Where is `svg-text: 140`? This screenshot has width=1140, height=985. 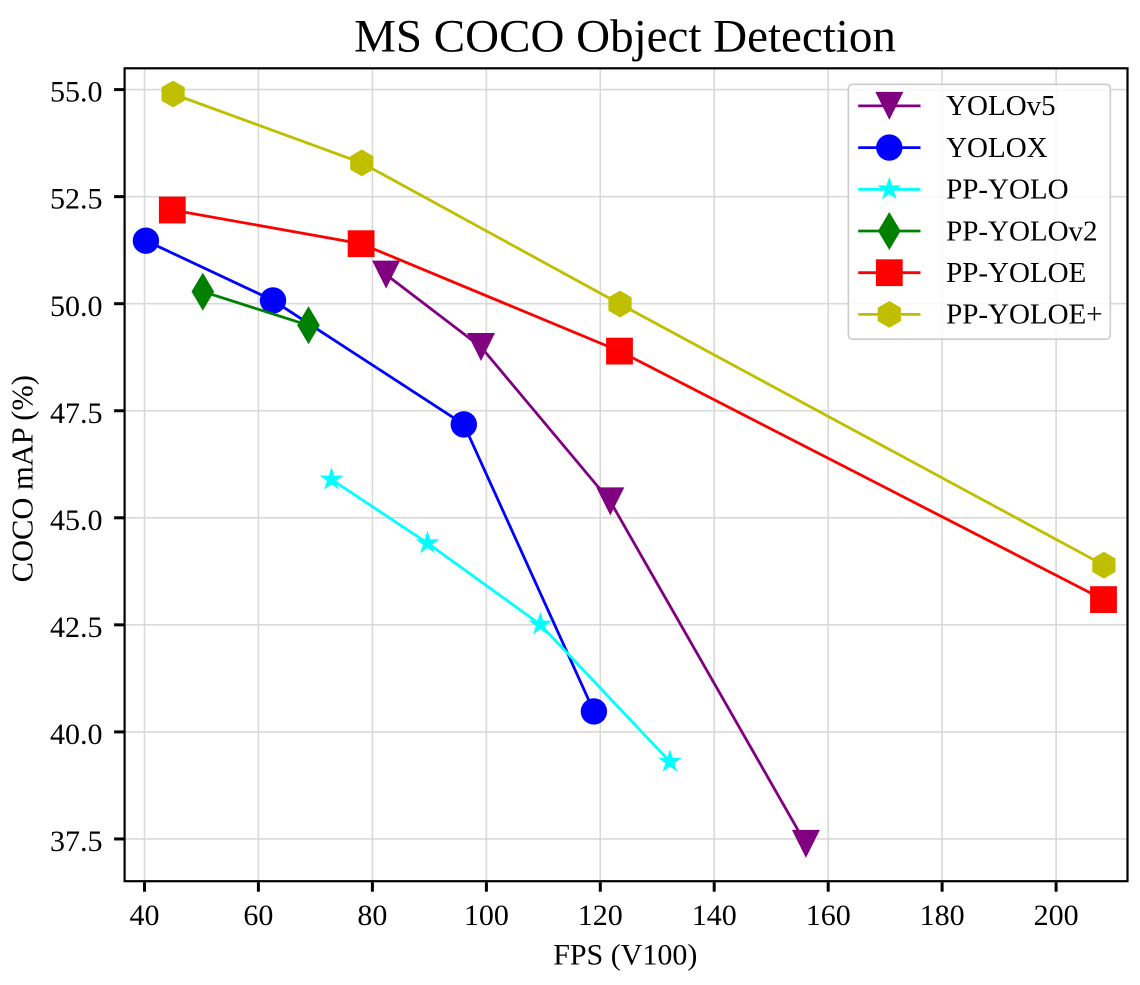 svg-text: 140 is located at coordinates (714, 915).